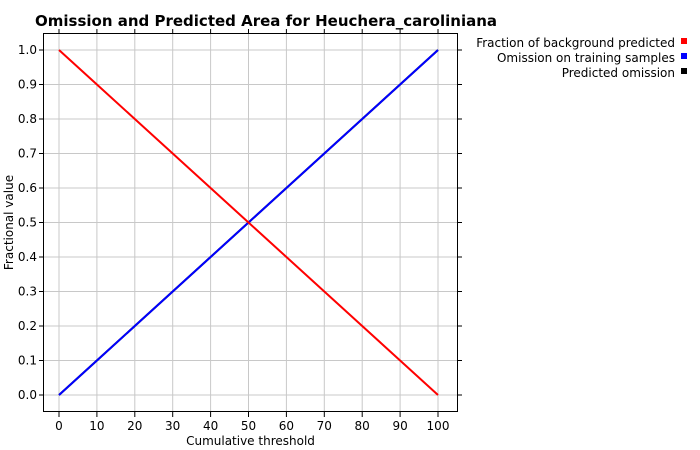 This screenshot has height=450, width=700. Describe the element at coordinates (27, 85) in the screenshot. I see `y-tick-label: 0.9` at that location.